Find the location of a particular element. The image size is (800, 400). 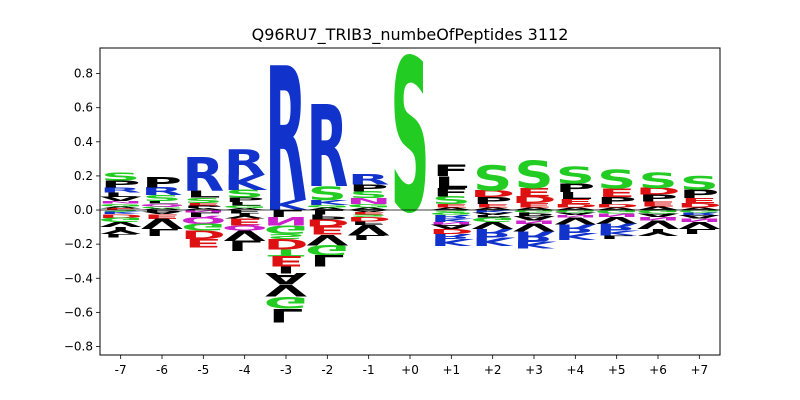

x-tick-label: -4 is located at coordinates (245, 370).